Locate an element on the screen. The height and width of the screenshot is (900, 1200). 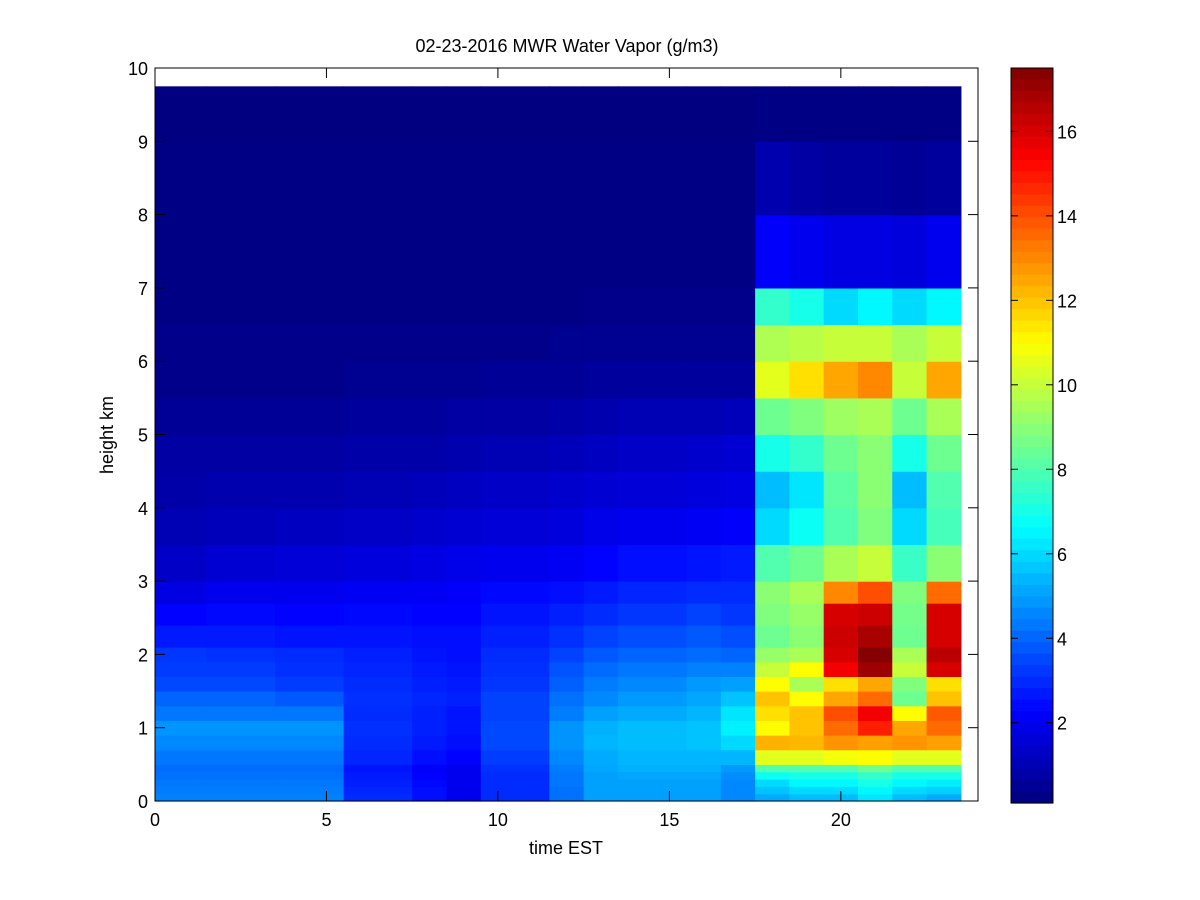
colorbar-tick-label: 6 is located at coordinates (1062, 555).